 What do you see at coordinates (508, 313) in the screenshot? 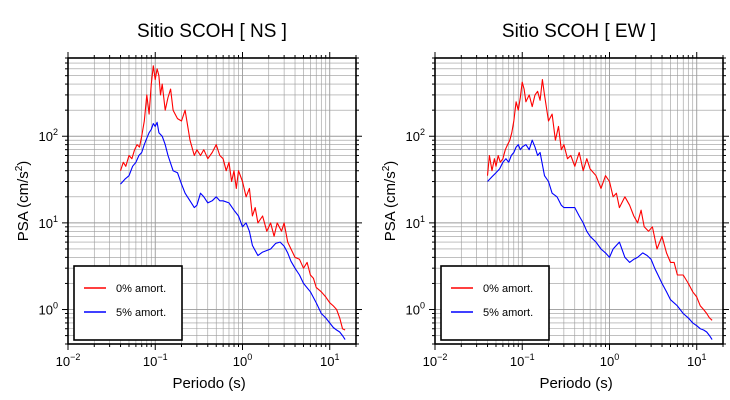
I see `chart-2-legend-label: 5% amort.` at bounding box center [508, 313].